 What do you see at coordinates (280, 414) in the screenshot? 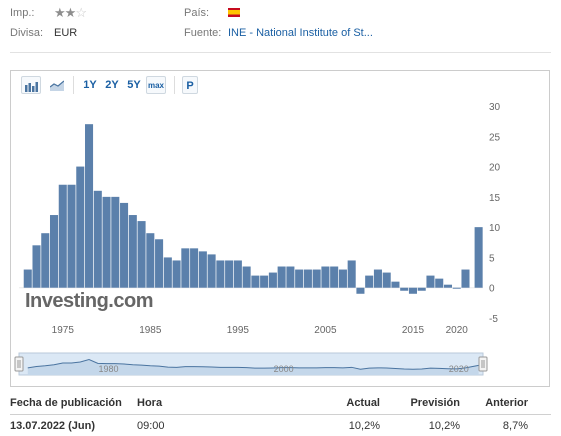
I see `table-divider` at bounding box center [280, 414].